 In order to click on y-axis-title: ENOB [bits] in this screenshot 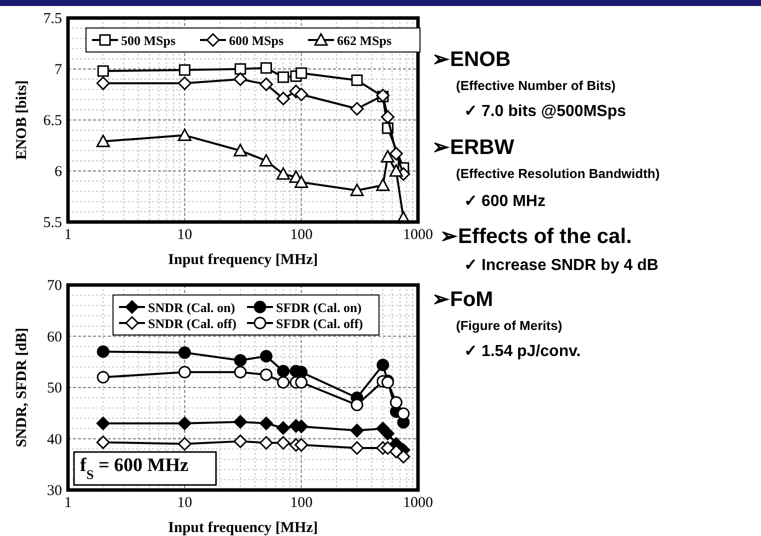, I will do `click(22, 120)`.